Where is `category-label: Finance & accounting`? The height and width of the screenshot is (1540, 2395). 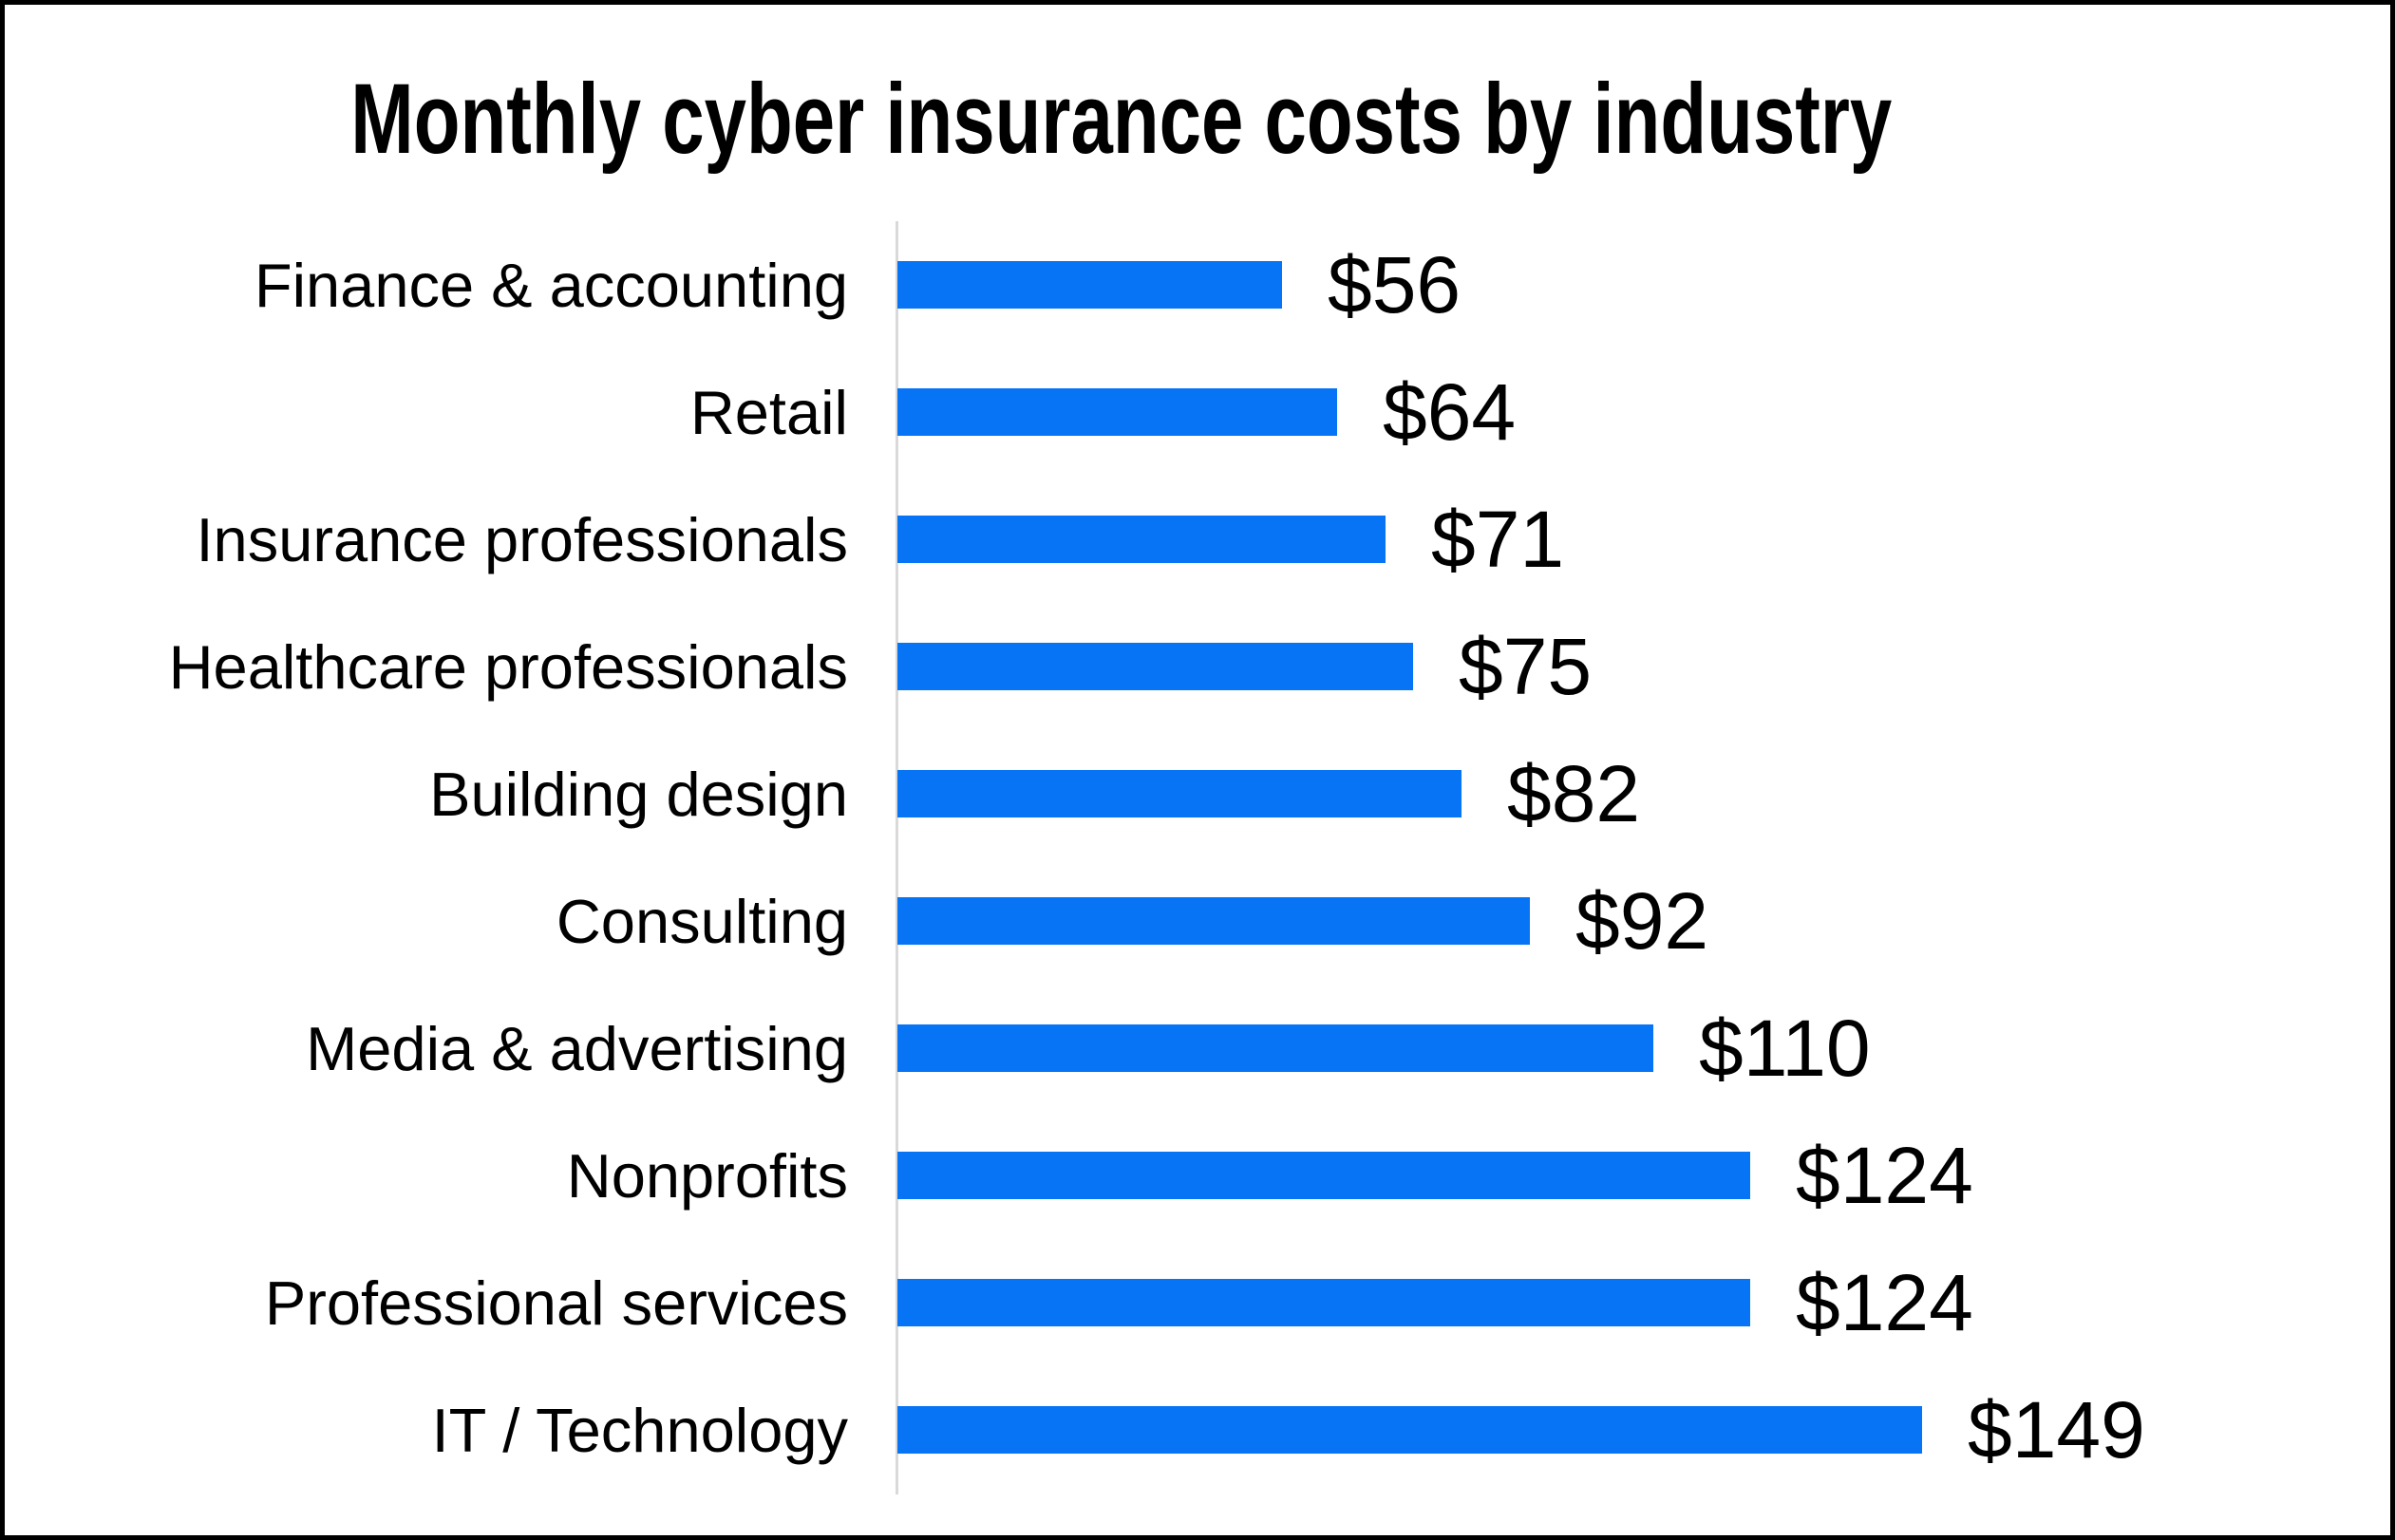
category-label: Finance & accounting is located at coordinates (551, 285).